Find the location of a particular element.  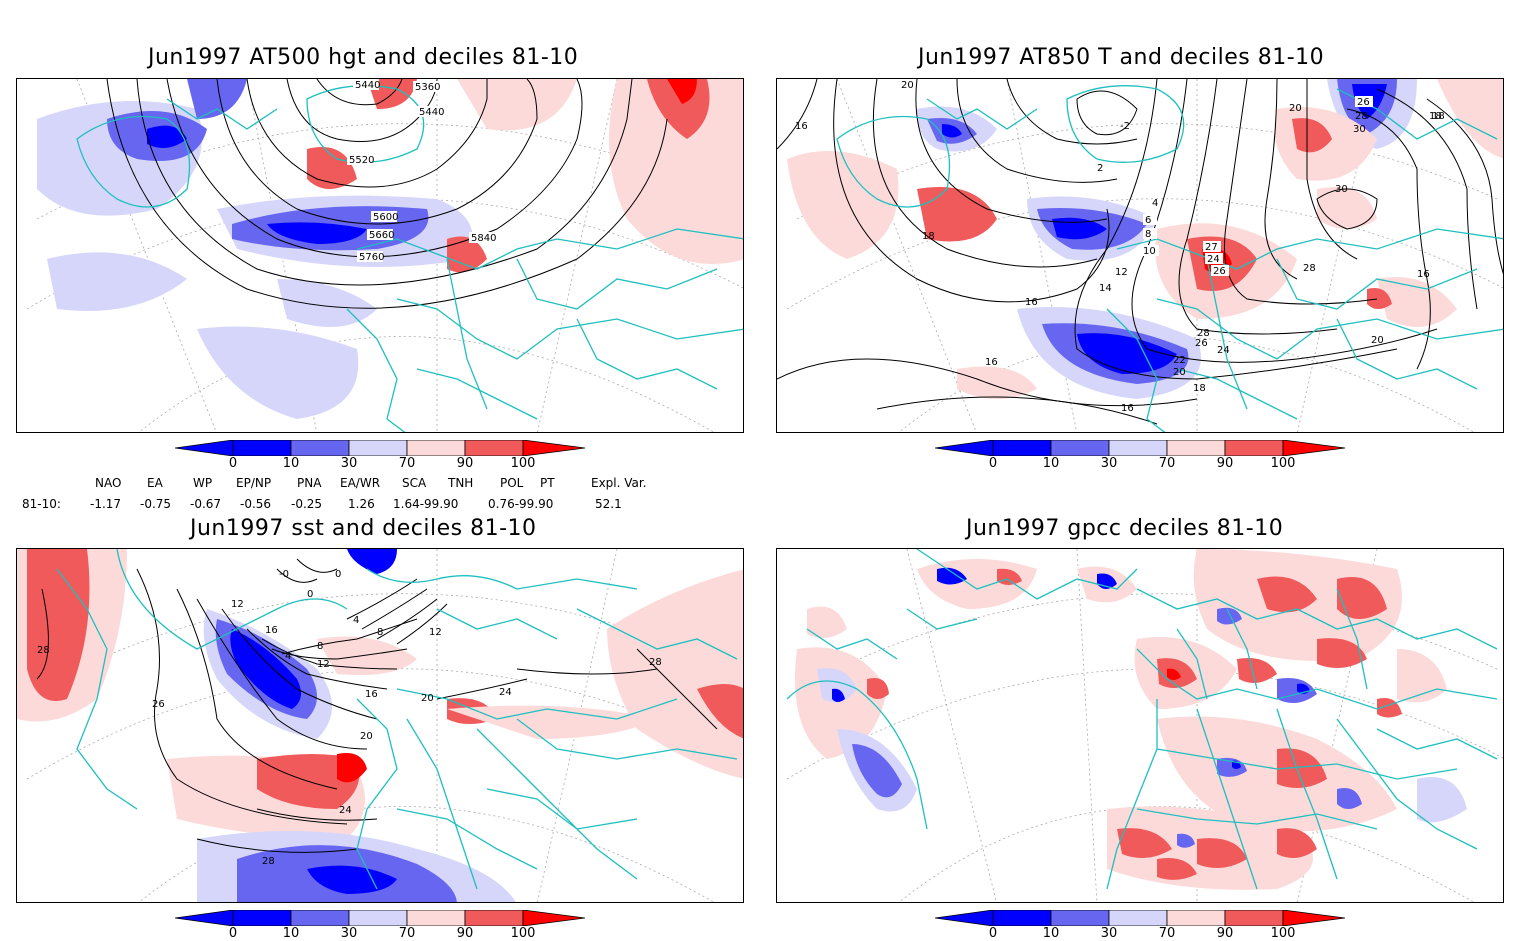

at850-contour-label-32: 18 is located at coordinates (1435, 116).